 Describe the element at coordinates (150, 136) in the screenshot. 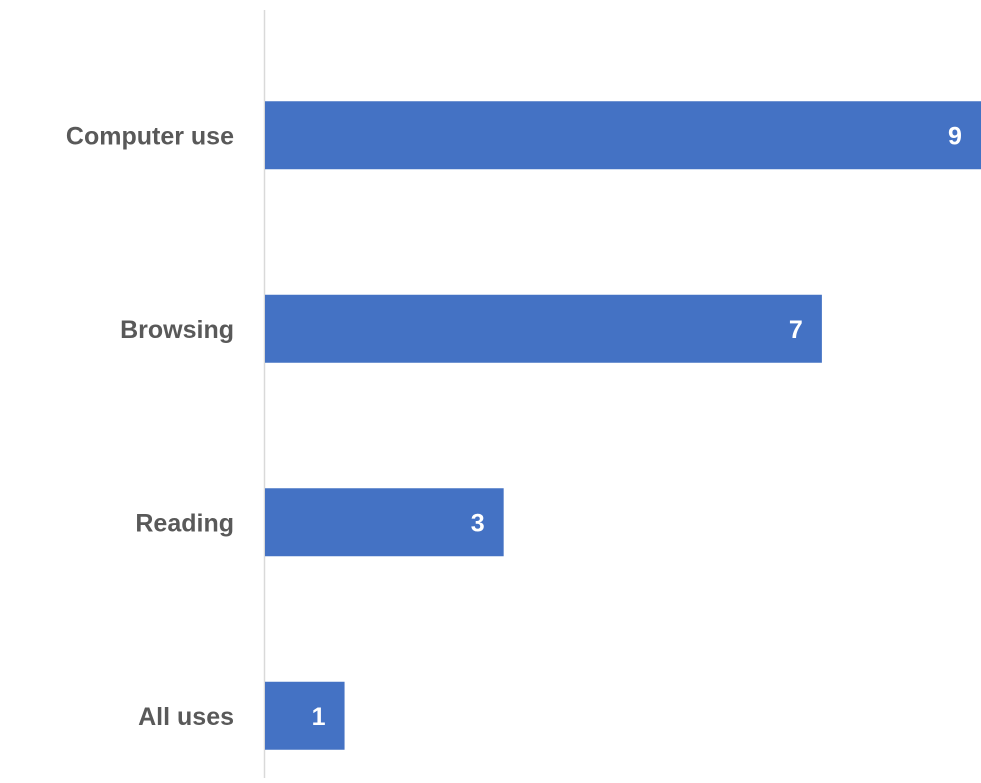

I see `category-label-0: Computer use` at that location.